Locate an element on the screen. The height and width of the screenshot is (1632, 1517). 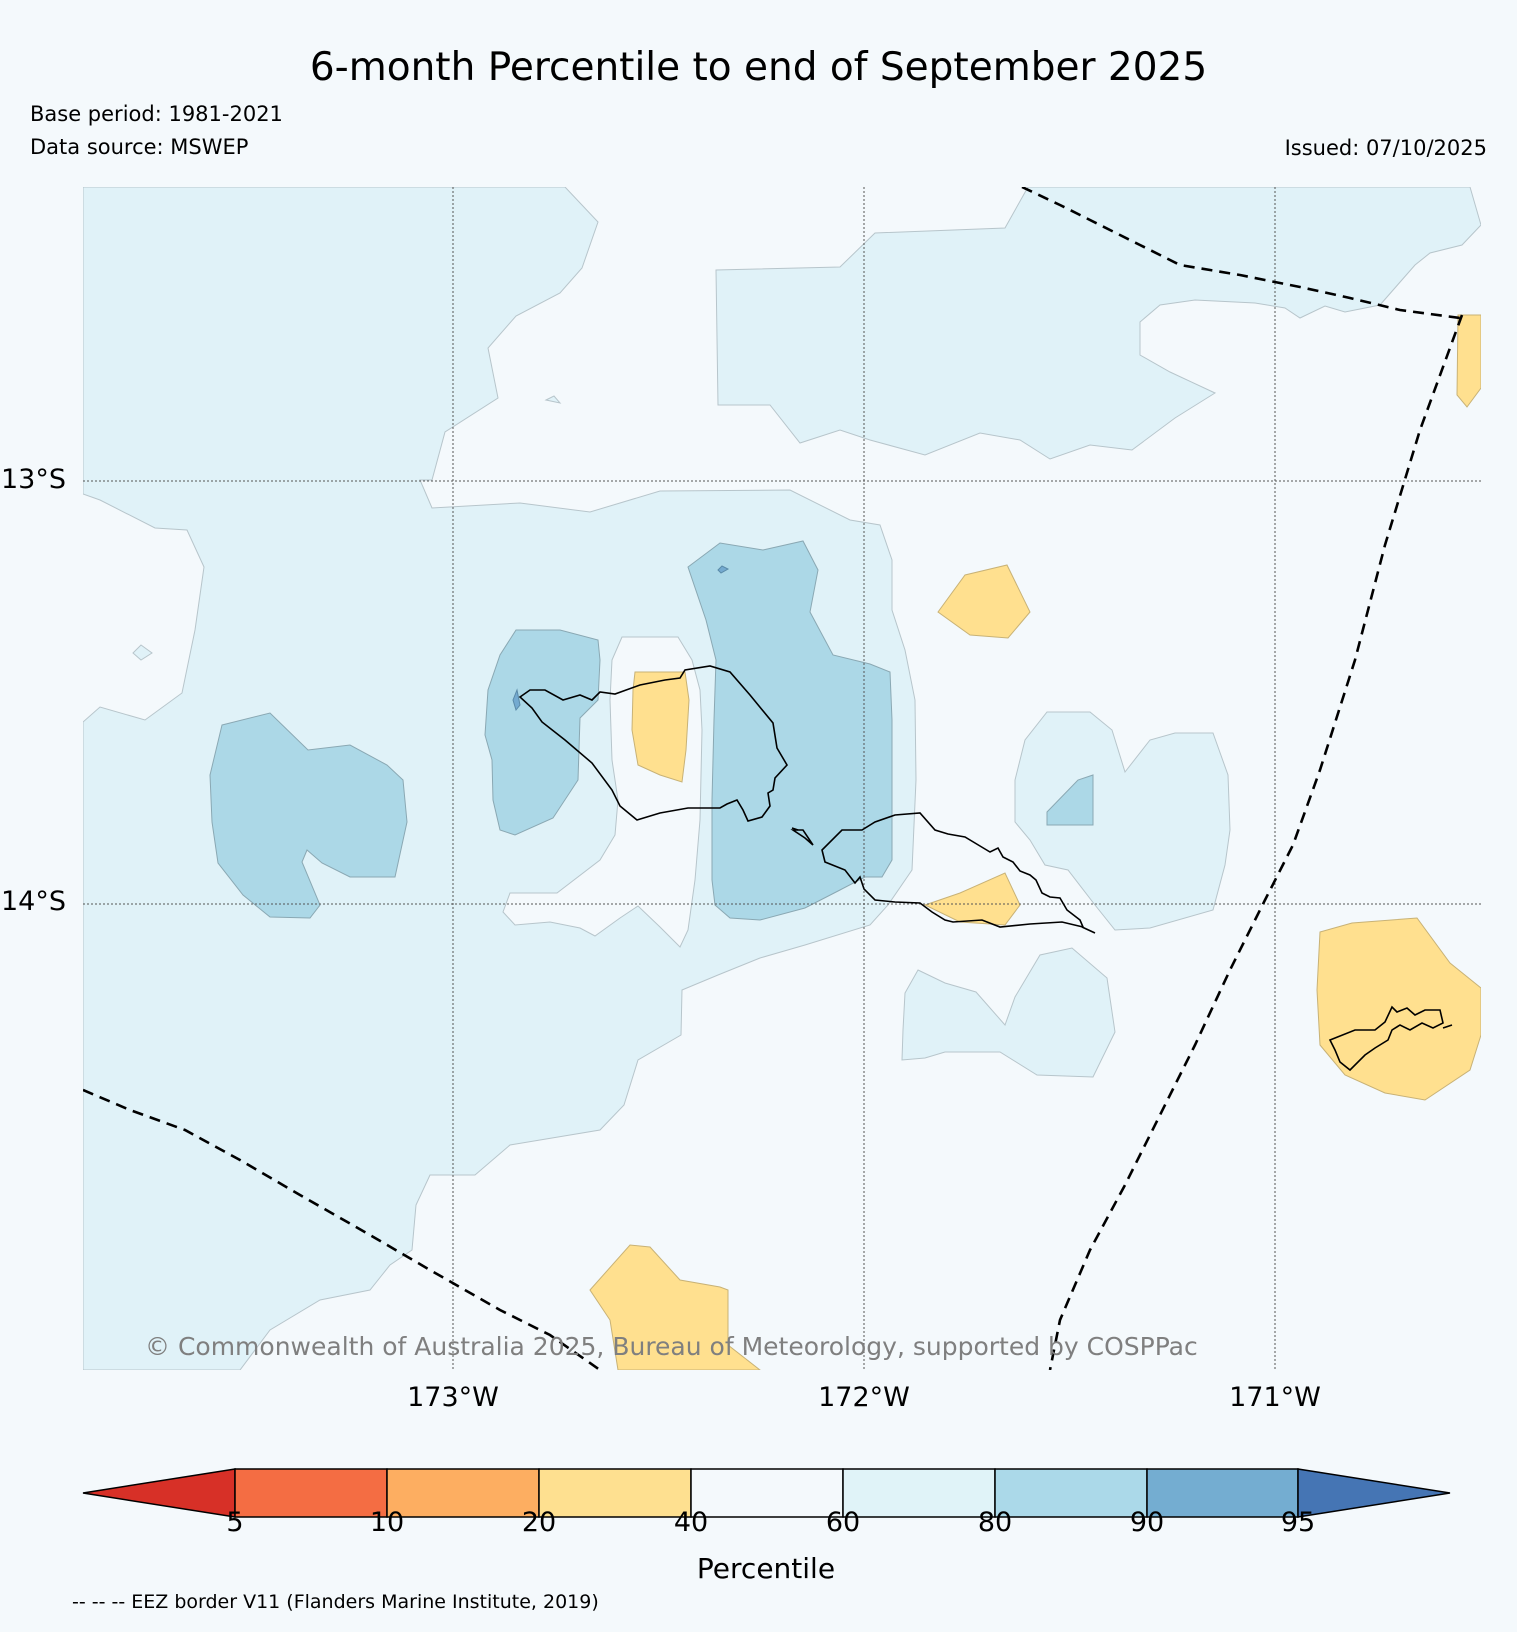
colorbar-tick-95: 95 is located at coordinates (1298, 1522).